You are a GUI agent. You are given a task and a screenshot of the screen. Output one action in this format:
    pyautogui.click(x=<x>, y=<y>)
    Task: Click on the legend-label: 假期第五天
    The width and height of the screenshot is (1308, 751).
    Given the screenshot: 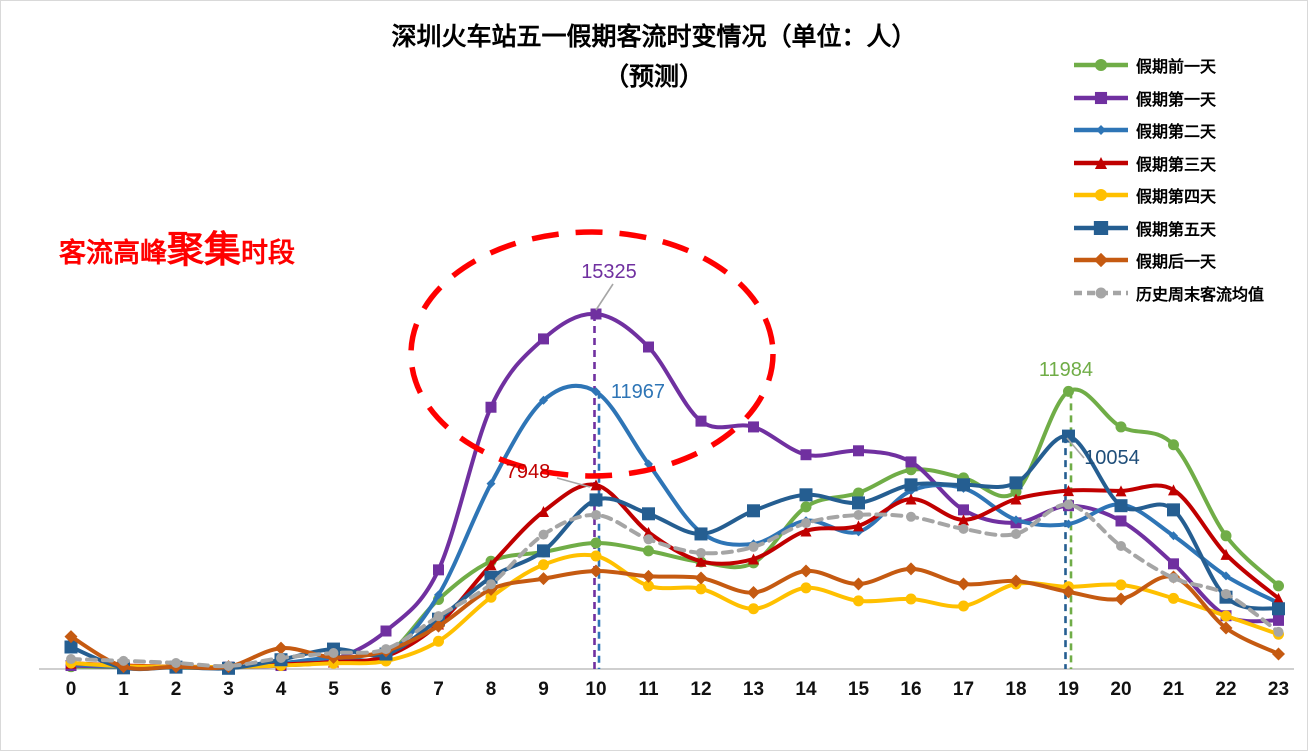 What is the action you would take?
    pyautogui.click(x=1176, y=230)
    